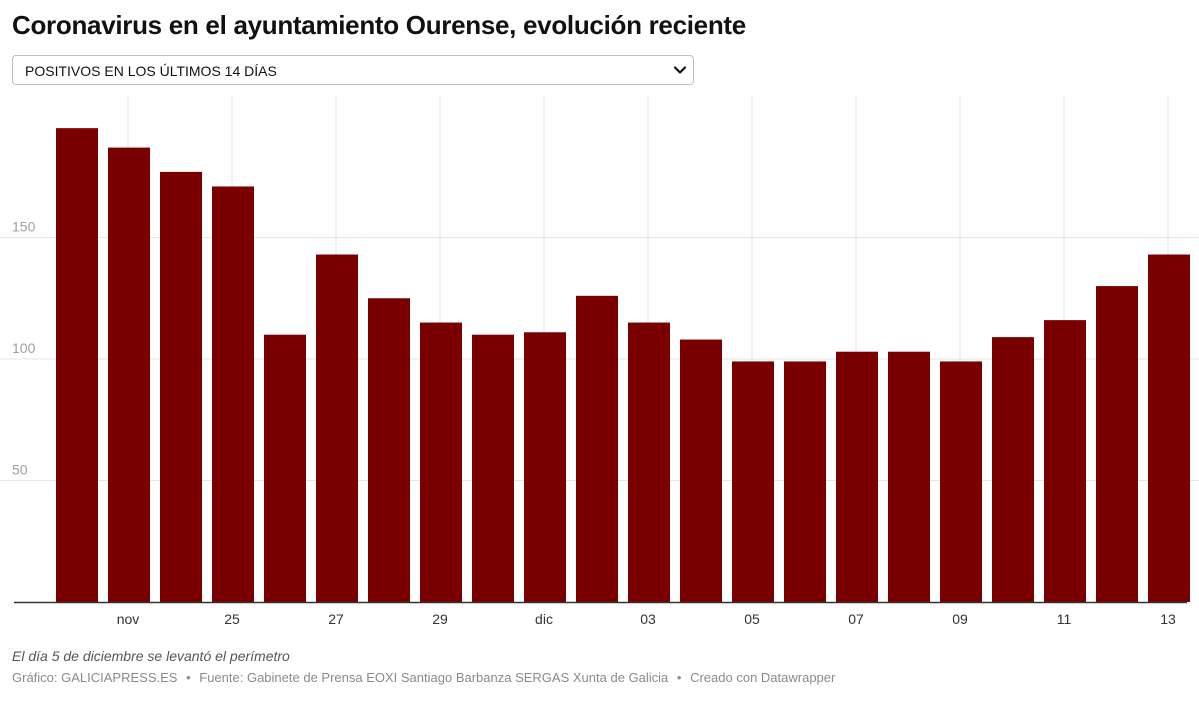  What do you see at coordinates (128, 619) in the screenshot?
I see `x-tick-label: nov` at bounding box center [128, 619].